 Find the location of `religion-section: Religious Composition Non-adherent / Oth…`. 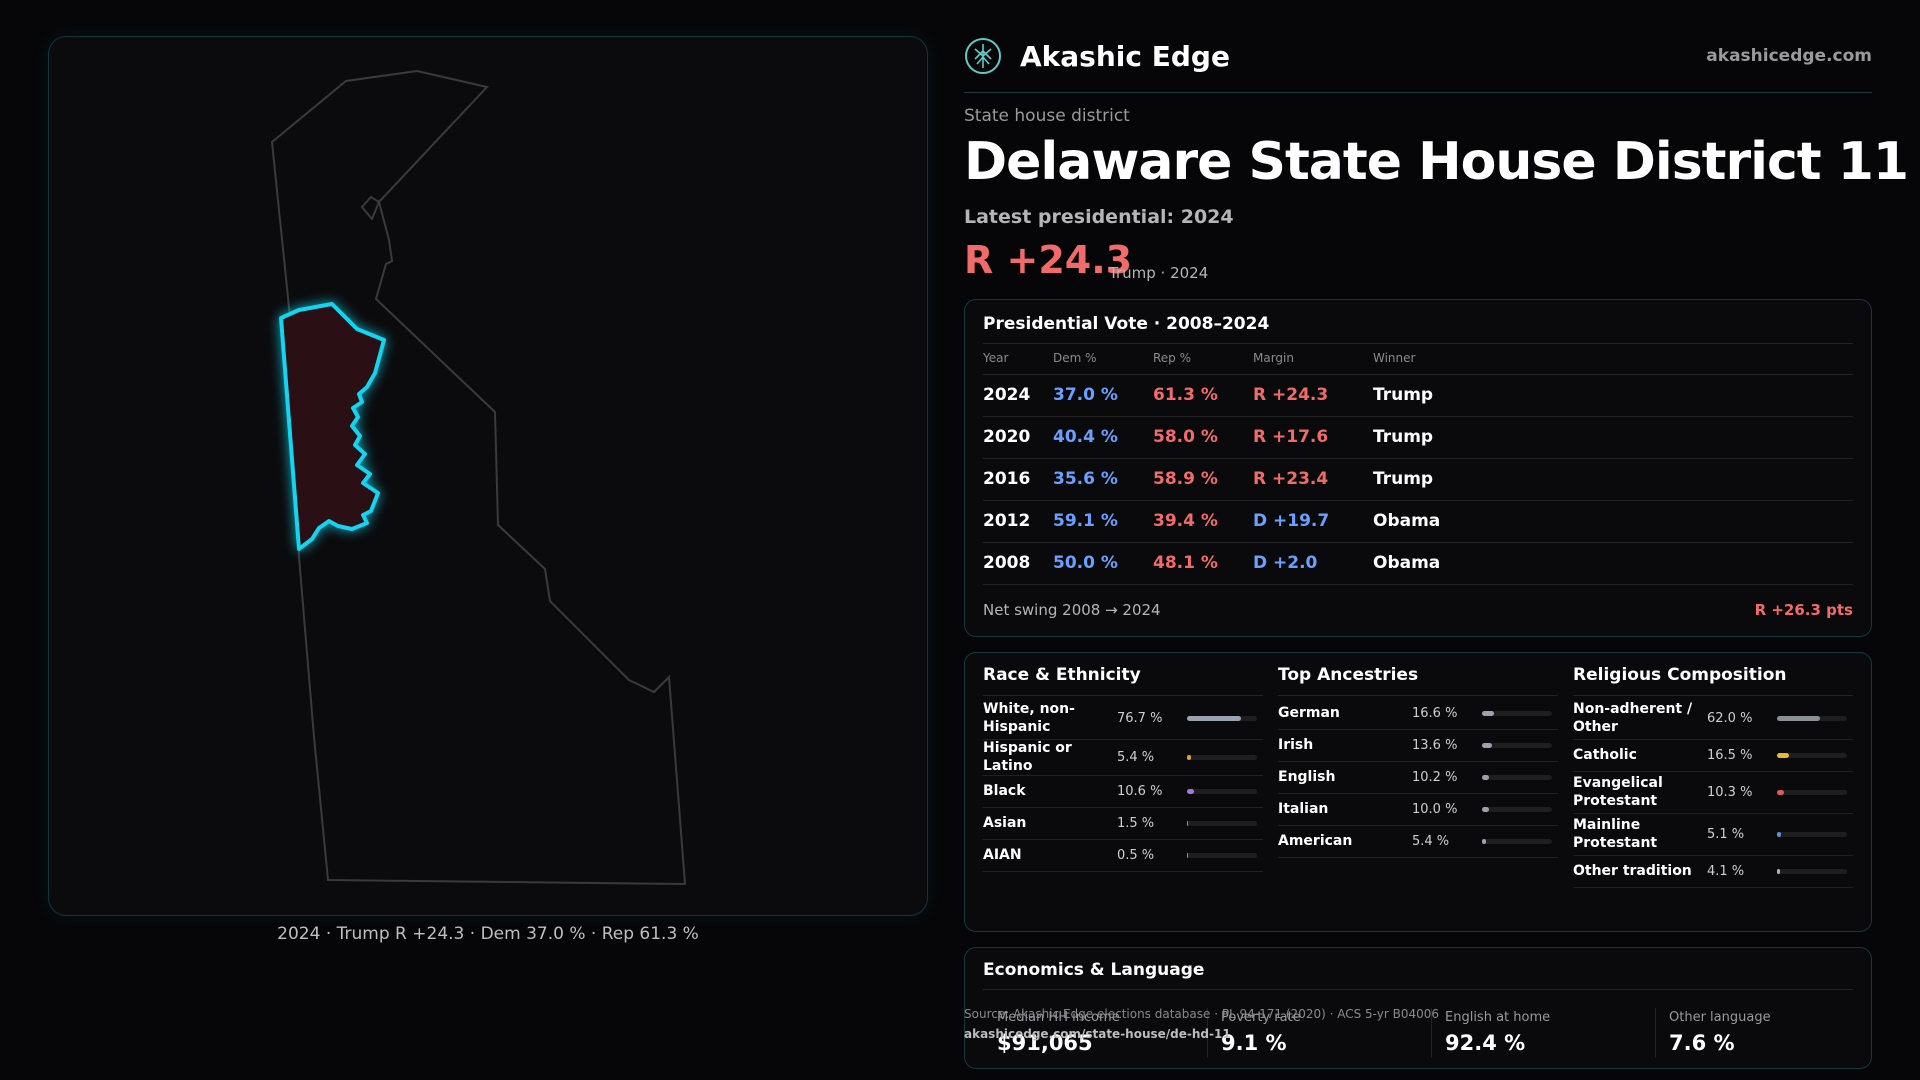

religion-section: Religious Composition Non-adherent / Oth… is located at coordinates (1713, 776).